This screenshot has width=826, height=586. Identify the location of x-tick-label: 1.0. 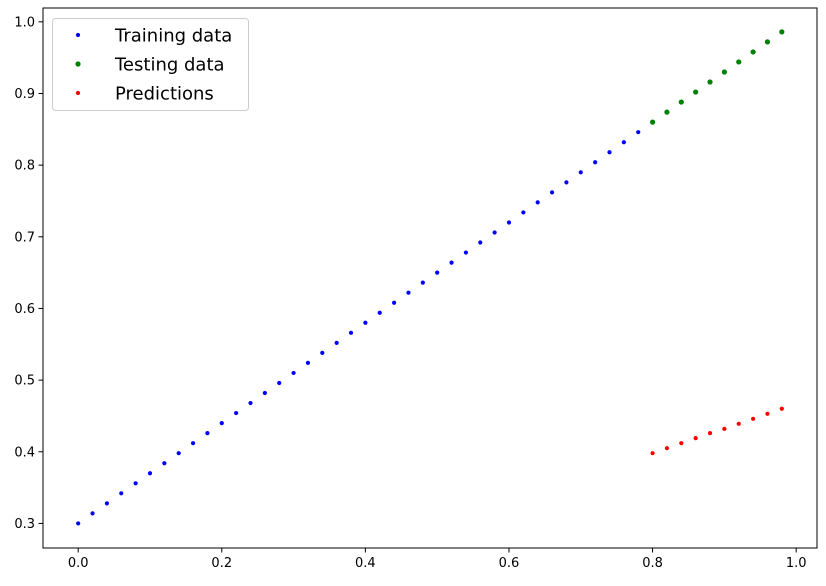
(796, 563).